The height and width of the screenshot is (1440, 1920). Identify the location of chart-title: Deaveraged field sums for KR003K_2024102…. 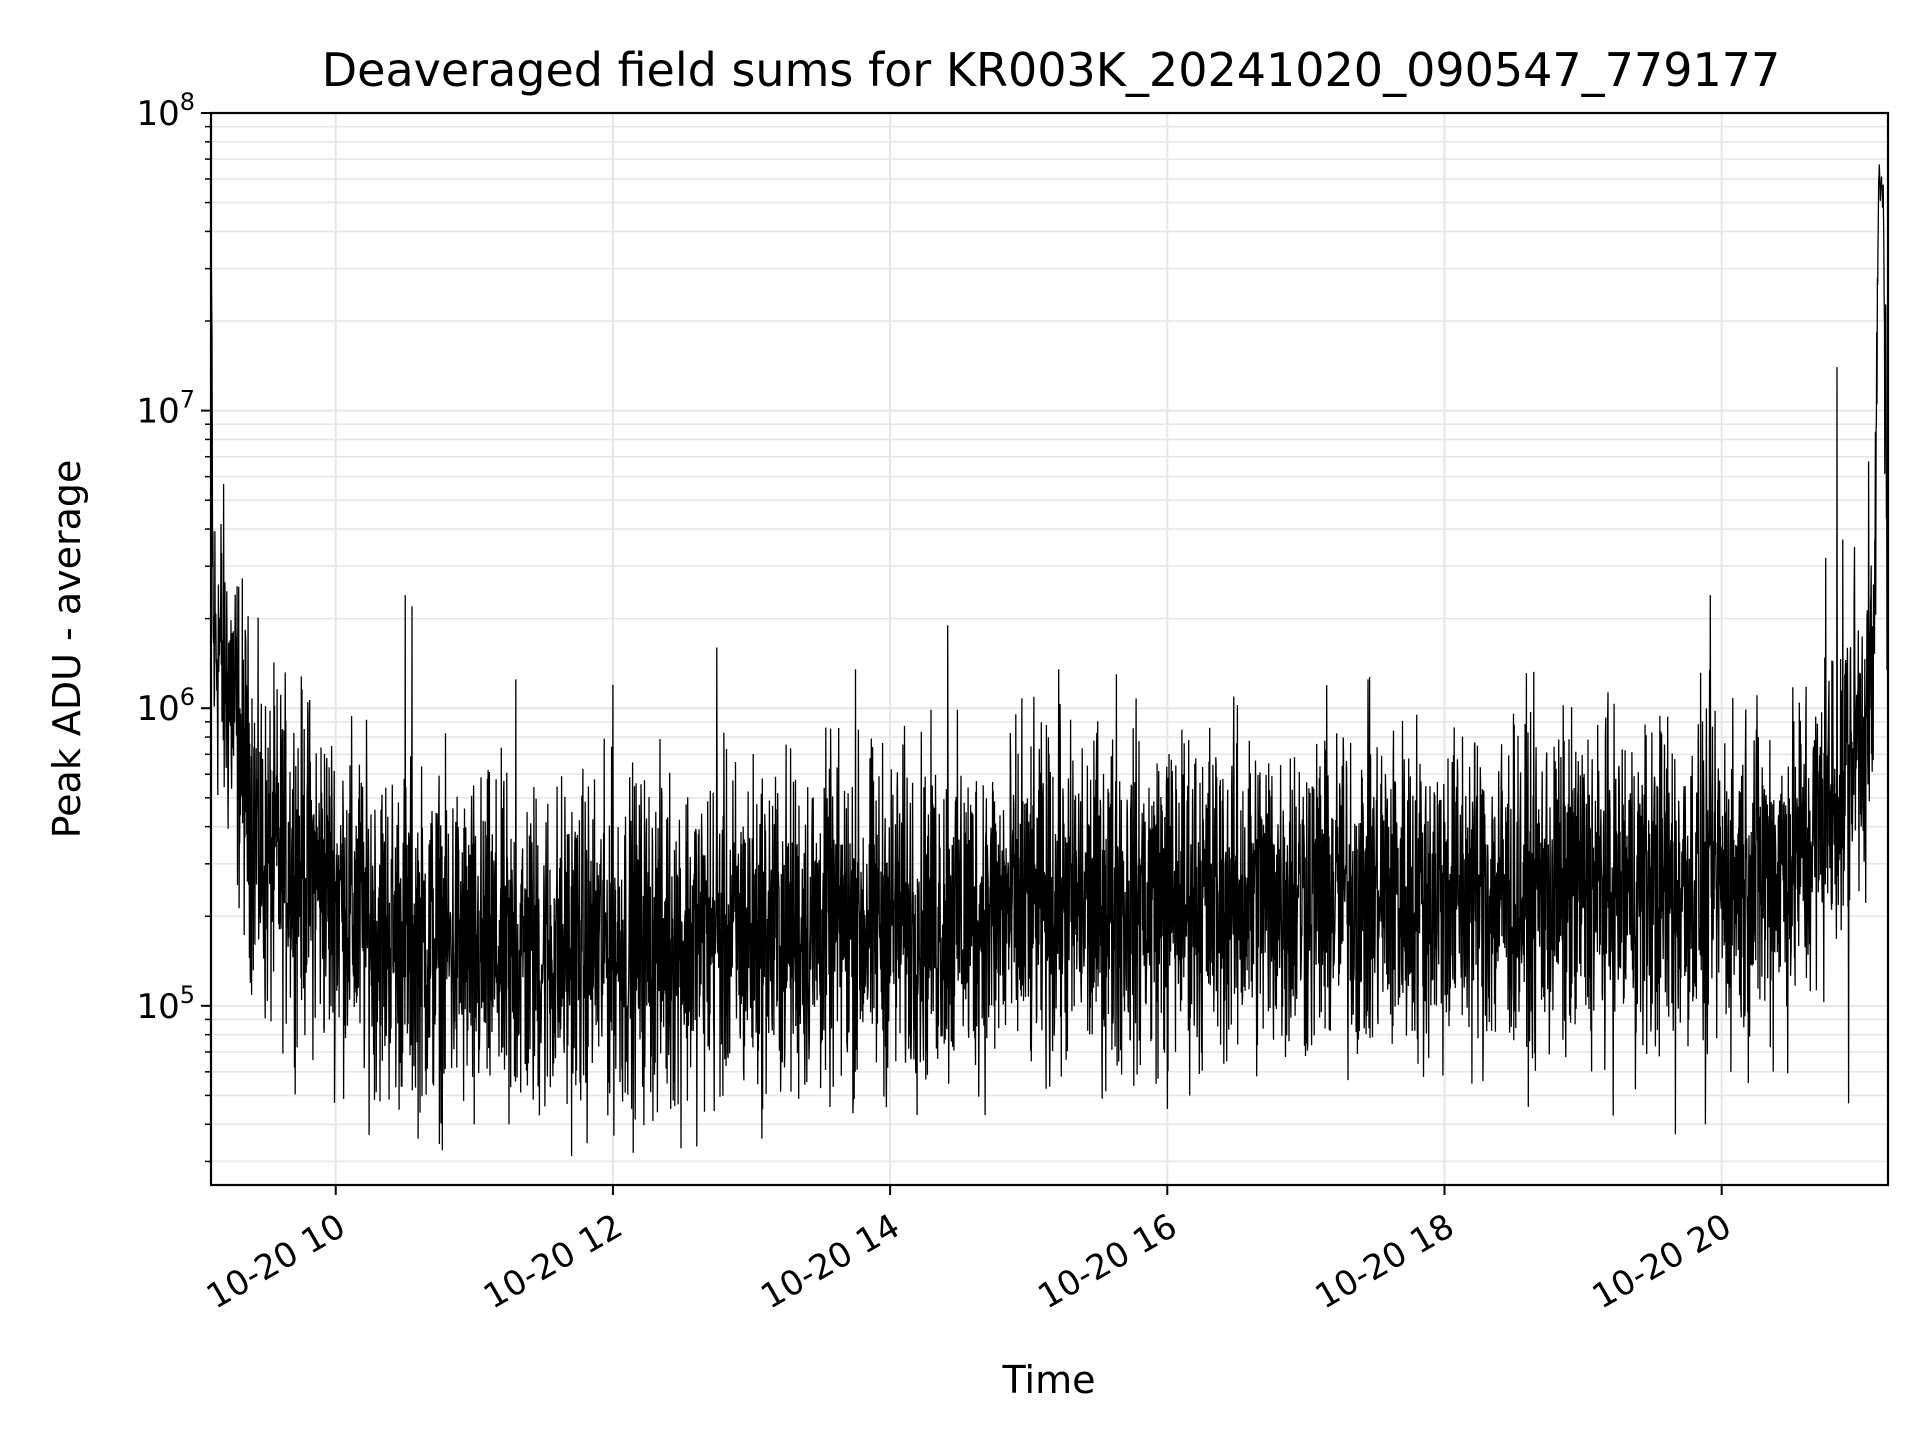
(1051, 70).